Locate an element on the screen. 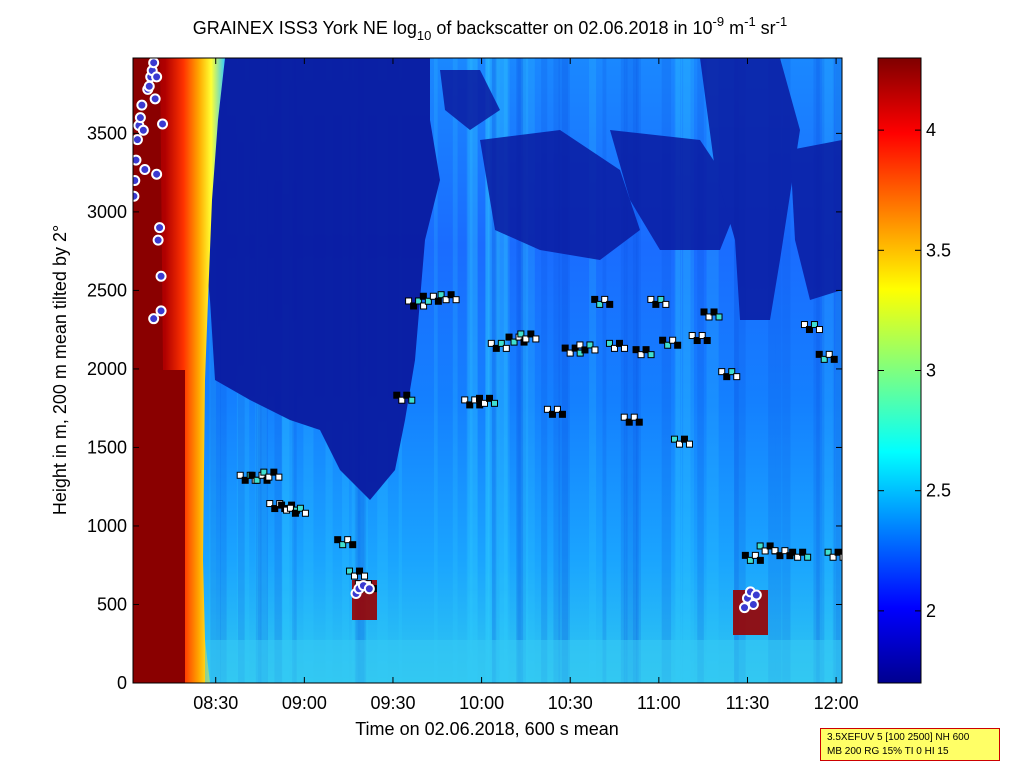  colorbar-tick-label: 2 is located at coordinates (931, 611).